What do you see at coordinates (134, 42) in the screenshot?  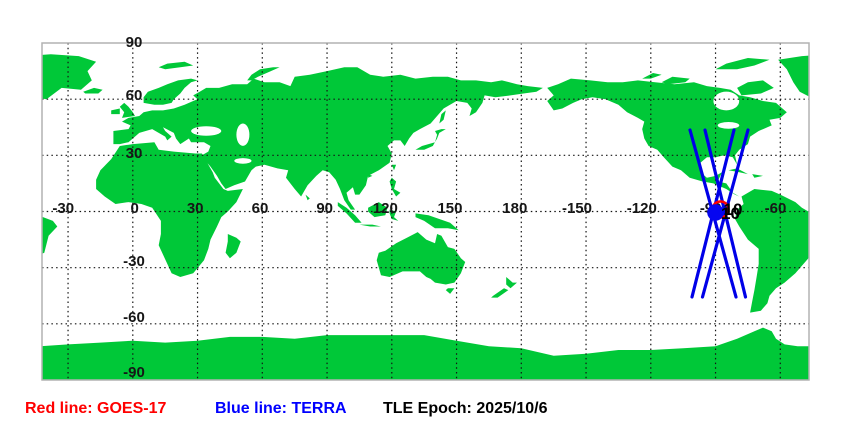 I see `latitude-tick-label: 90` at bounding box center [134, 42].